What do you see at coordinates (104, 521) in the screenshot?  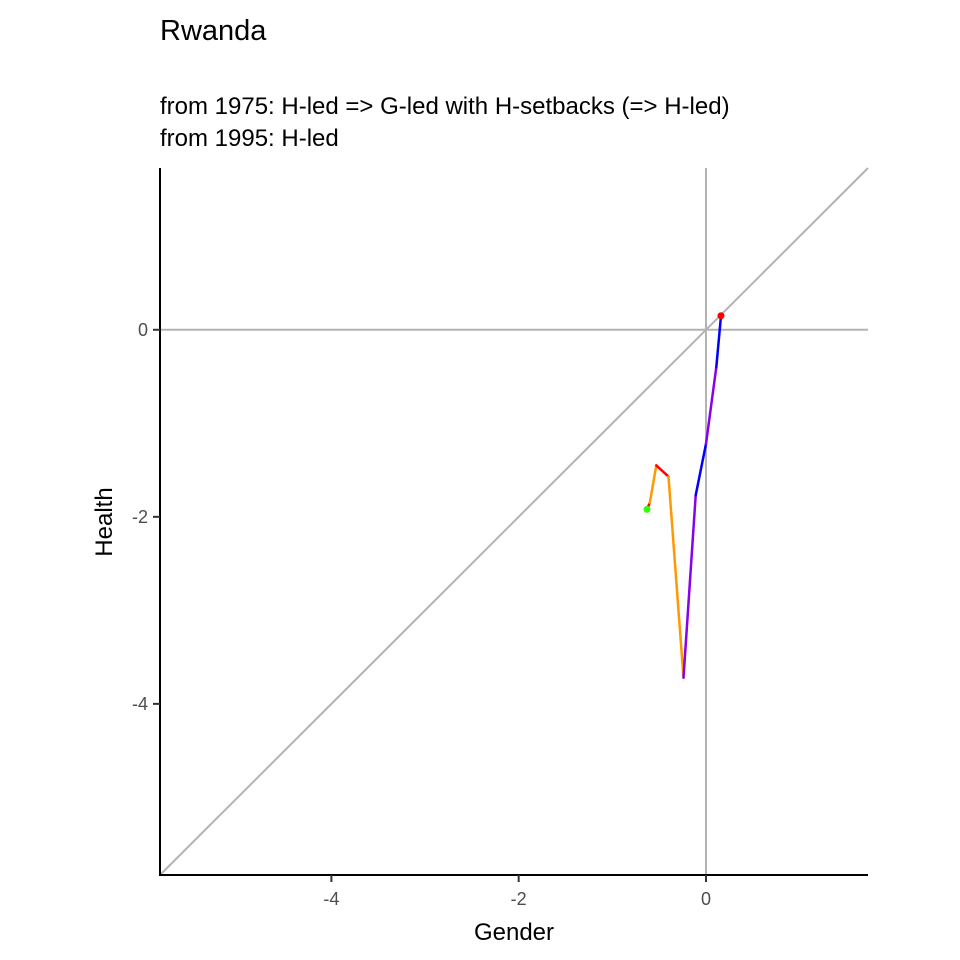 I see `y-axis-title: Health` at bounding box center [104, 521].